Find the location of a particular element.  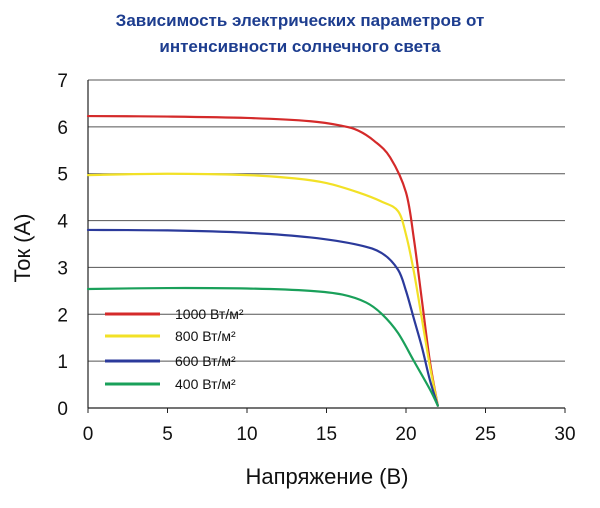

x-tick-label: 15 is located at coordinates (326, 434).